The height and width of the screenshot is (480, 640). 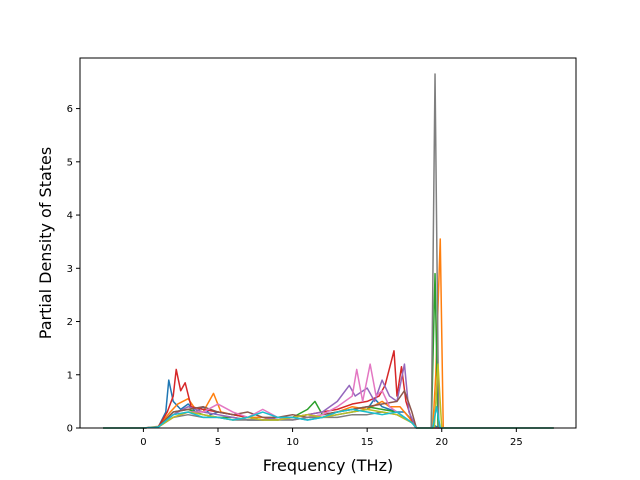 I want to click on x-tick-label: 20, so click(x=441, y=442).